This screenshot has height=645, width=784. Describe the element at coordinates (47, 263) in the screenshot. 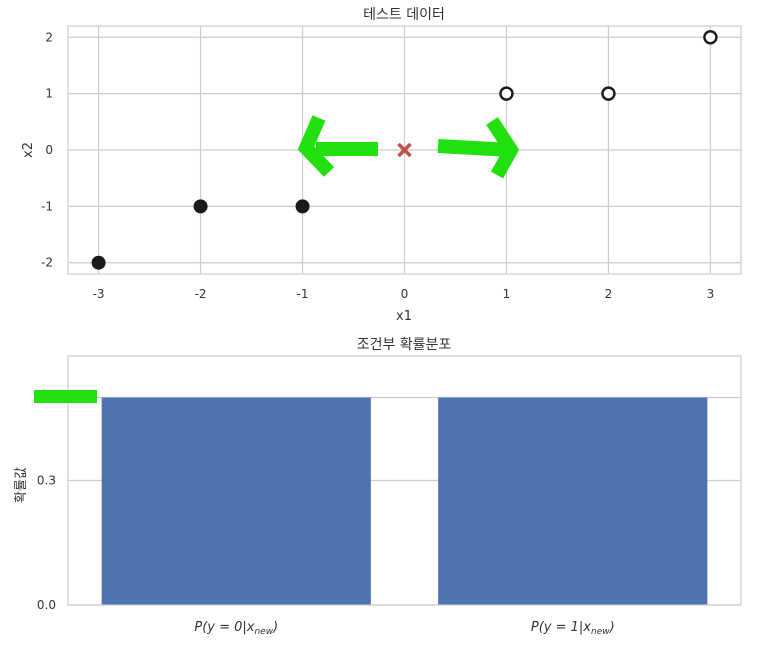

I see `y-tick-label: -2` at that location.